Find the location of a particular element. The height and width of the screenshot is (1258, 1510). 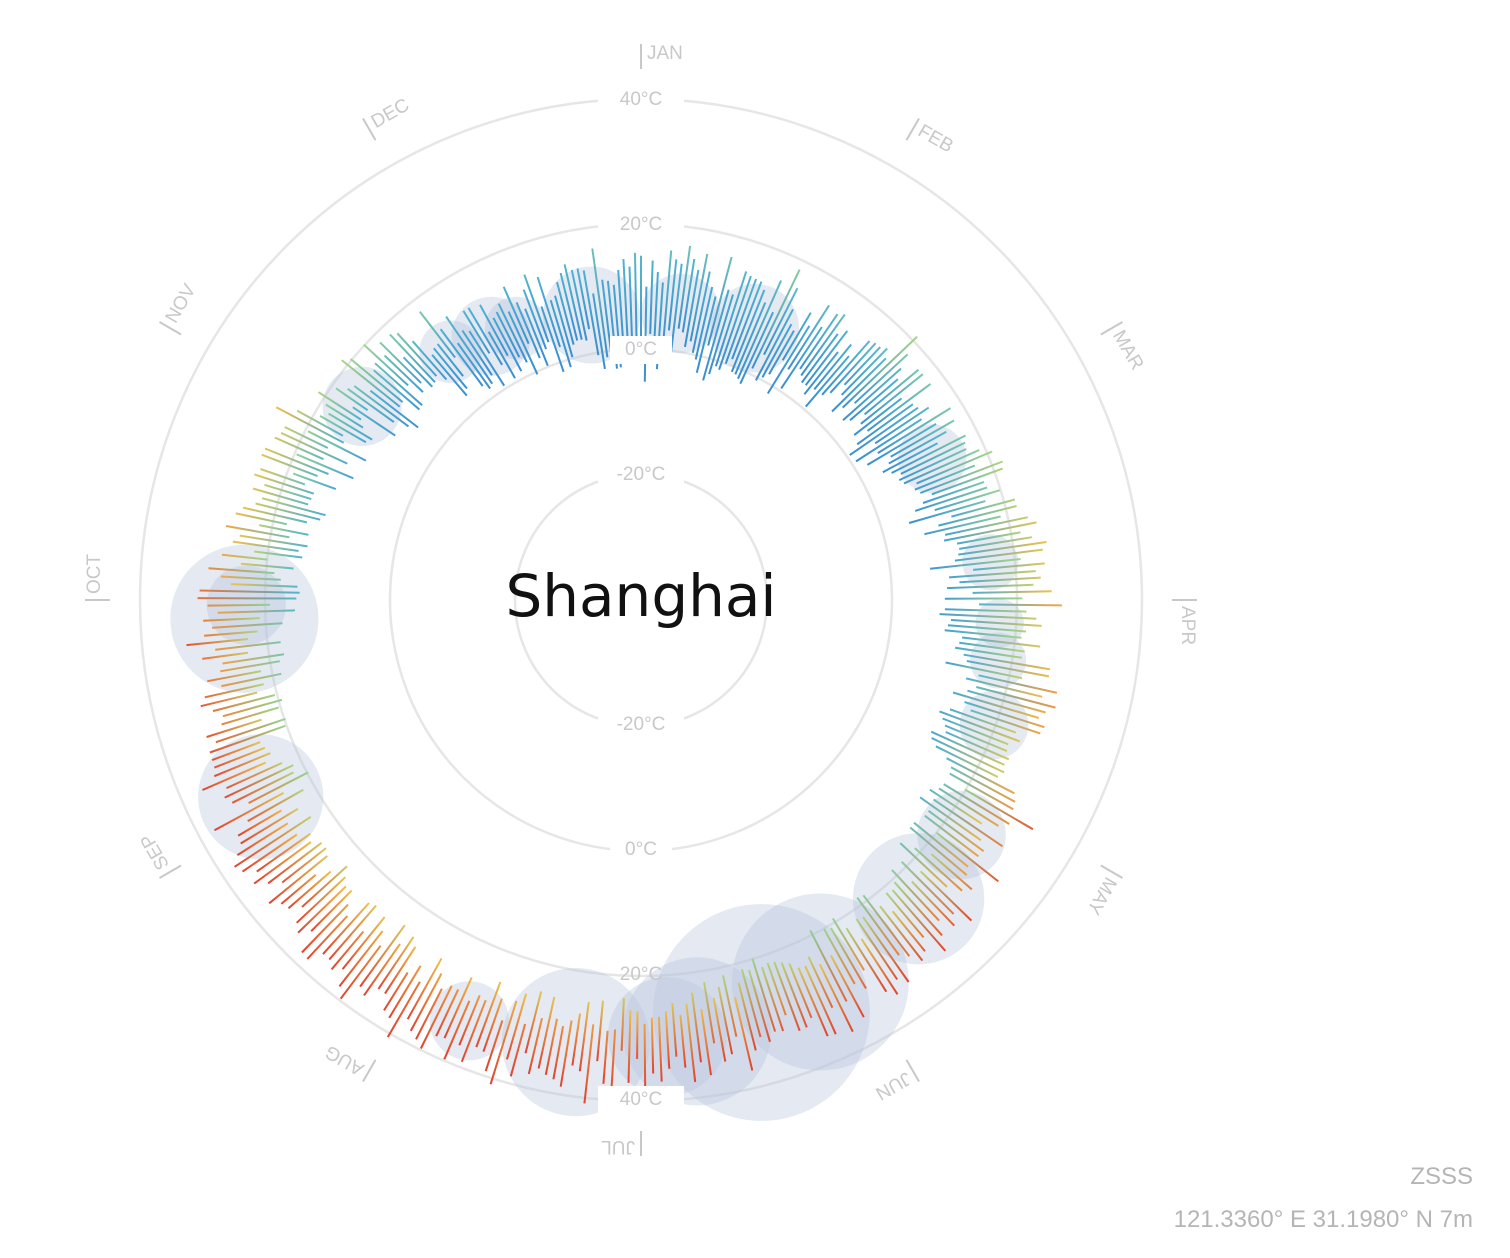

month-label-may: MAY is located at coordinates (1101, 895).